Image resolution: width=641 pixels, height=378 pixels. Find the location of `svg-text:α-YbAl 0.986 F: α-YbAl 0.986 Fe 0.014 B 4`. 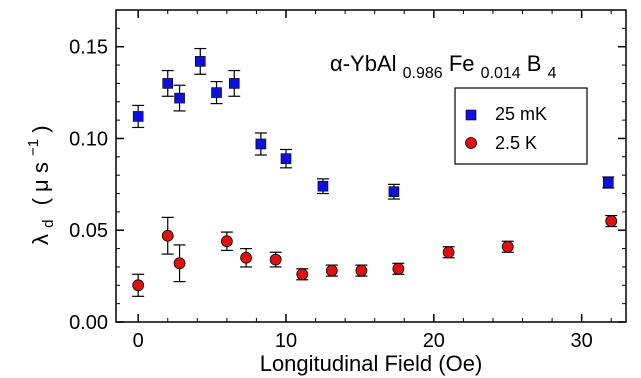

svg-text:α-YbAl 0.986 F: α-YbAl 0.986 Fe 0.014 B 4 is located at coordinates (443, 67).